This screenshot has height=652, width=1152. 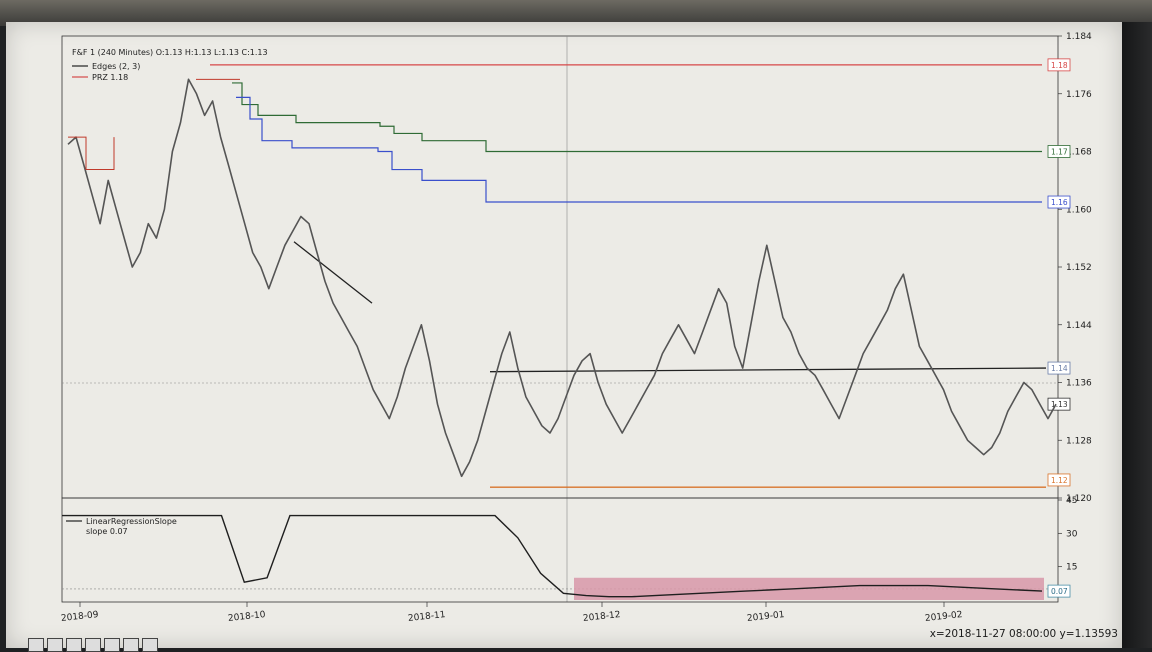 I want to click on pan-icon, so click(x=93, y=645).